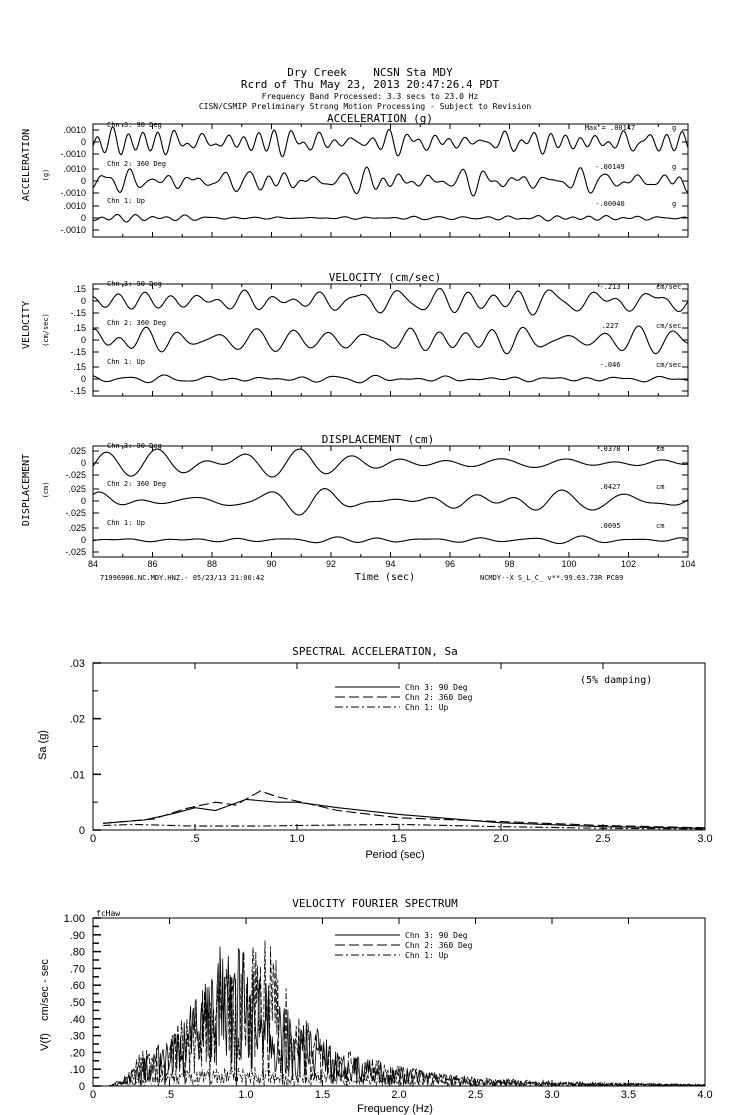 This screenshot has height=1115, width=739. What do you see at coordinates (77, 953) in the screenshot?
I see `y-tick-label: .80` at bounding box center [77, 953].